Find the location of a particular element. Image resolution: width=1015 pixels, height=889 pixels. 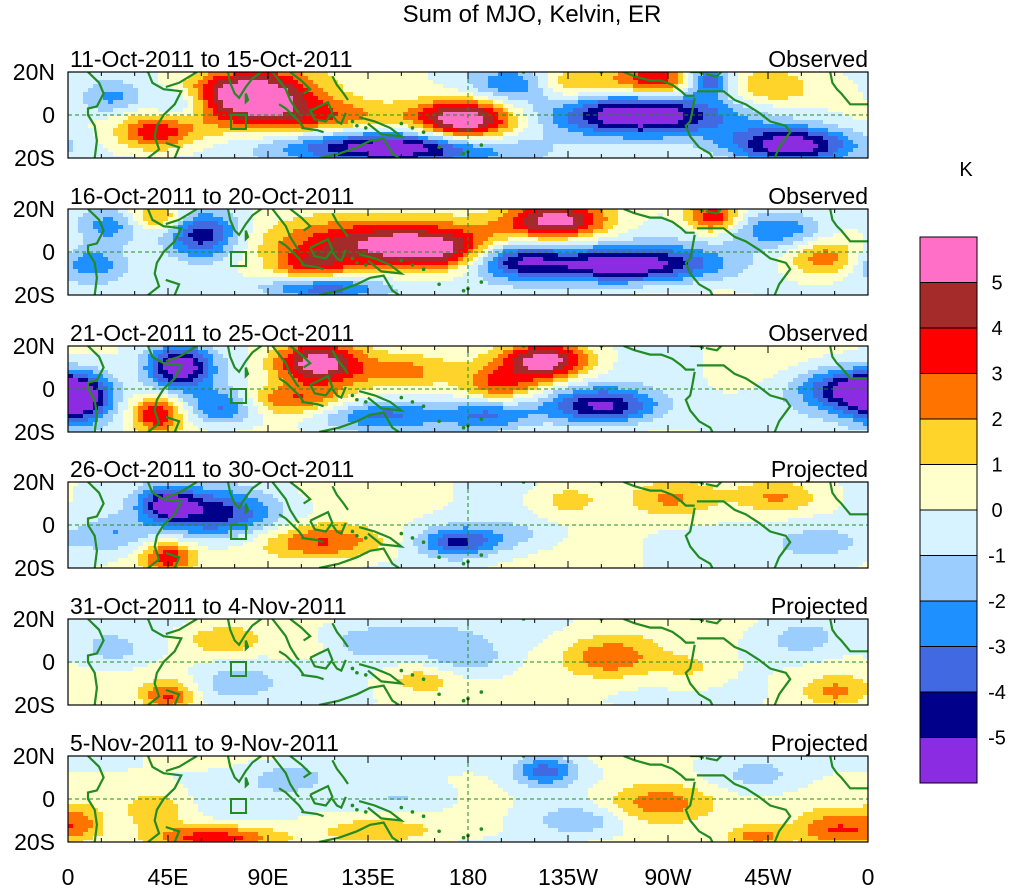

panel-period-label: 16-Oct-2011 to 20-Oct-2011 is located at coordinates (212, 196).